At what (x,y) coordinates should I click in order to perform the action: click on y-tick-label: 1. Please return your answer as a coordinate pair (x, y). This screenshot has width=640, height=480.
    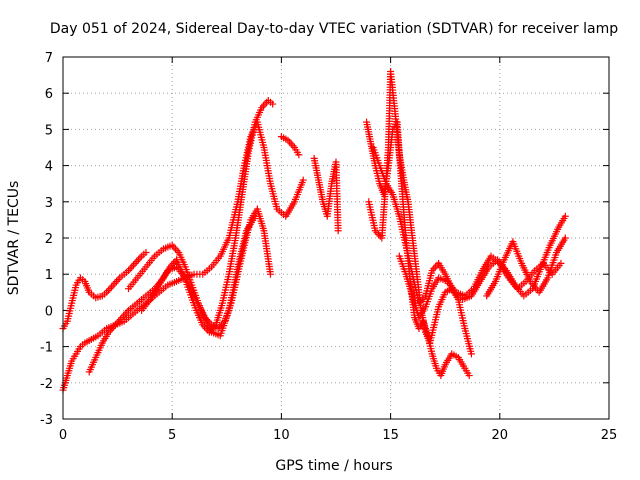
    Looking at the image, I should click on (49, 275).